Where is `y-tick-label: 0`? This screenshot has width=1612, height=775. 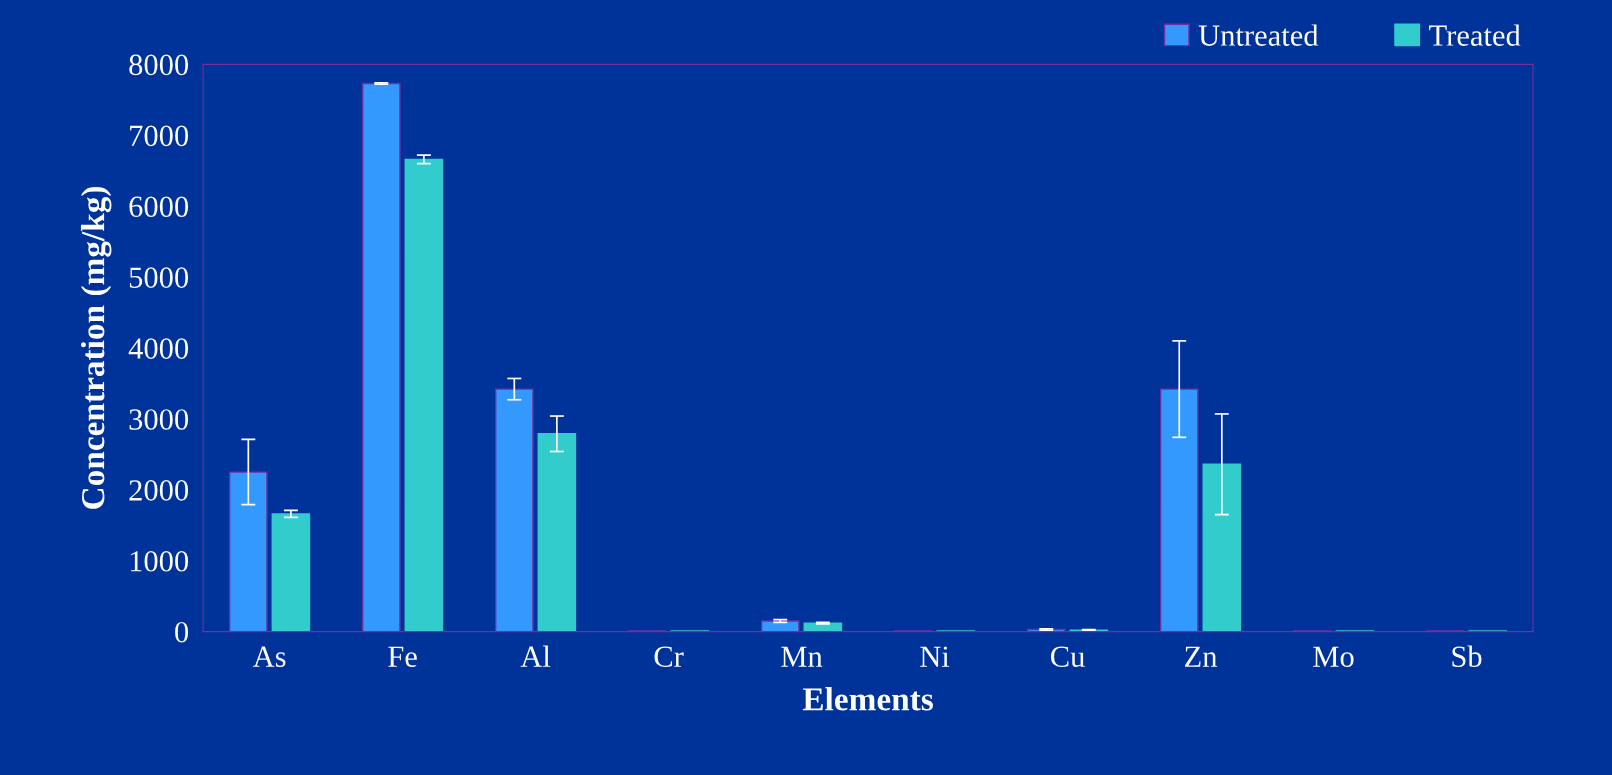
y-tick-label: 0 is located at coordinates (182, 632).